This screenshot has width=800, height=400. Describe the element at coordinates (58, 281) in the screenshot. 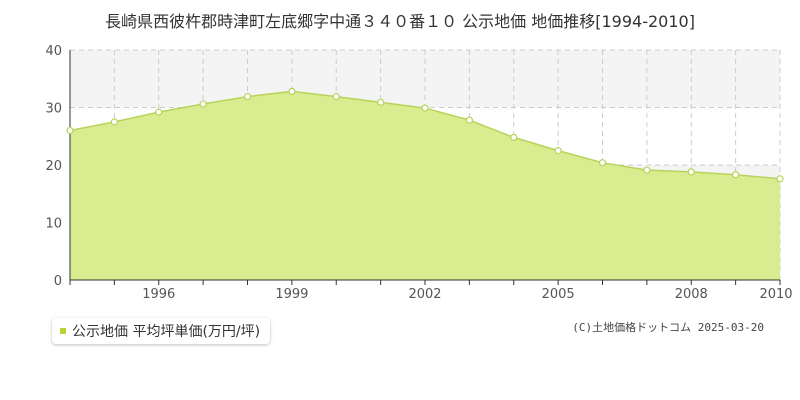

I see `y-tick-label: 0` at that location.